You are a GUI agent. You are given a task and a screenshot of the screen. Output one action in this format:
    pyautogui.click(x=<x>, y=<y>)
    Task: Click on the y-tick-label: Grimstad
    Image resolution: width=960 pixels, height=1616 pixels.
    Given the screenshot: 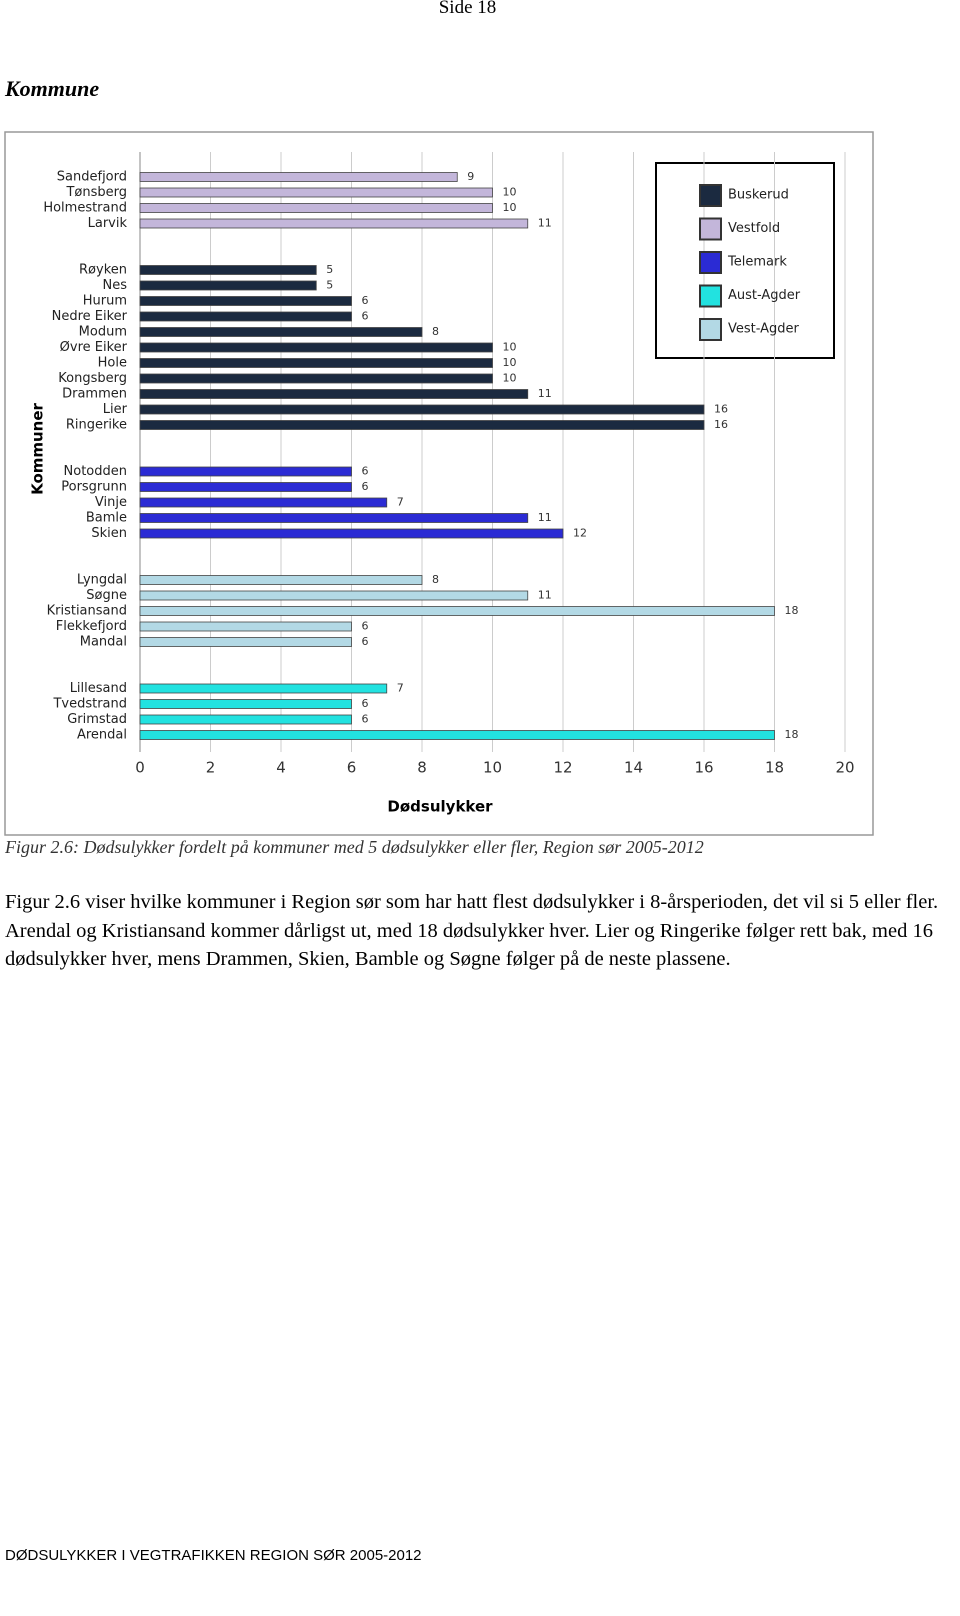 What is the action you would take?
    pyautogui.click(x=97, y=719)
    